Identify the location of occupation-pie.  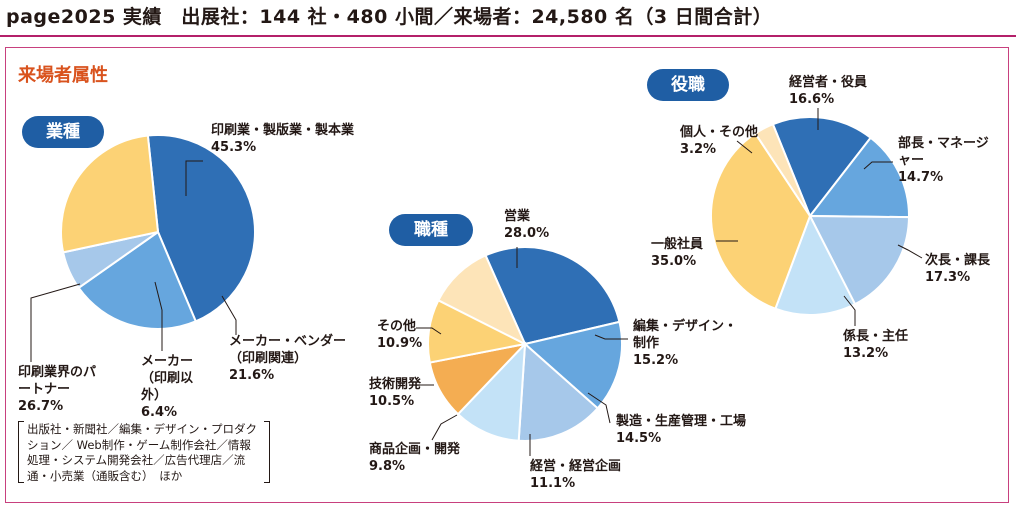
(525, 344).